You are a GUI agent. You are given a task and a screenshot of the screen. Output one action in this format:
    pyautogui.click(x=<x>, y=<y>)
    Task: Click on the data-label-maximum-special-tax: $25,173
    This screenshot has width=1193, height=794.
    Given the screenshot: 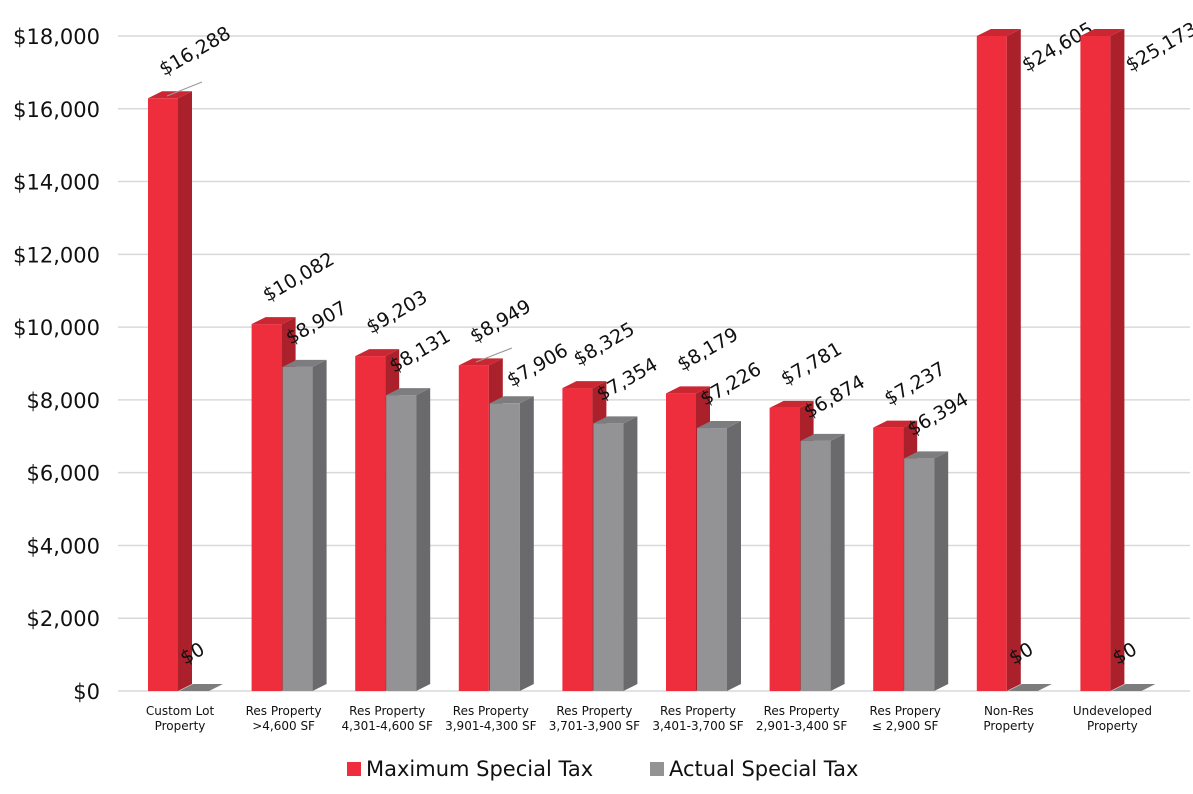 What is the action you would take?
    pyautogui.click(x=1157, y=47)
    